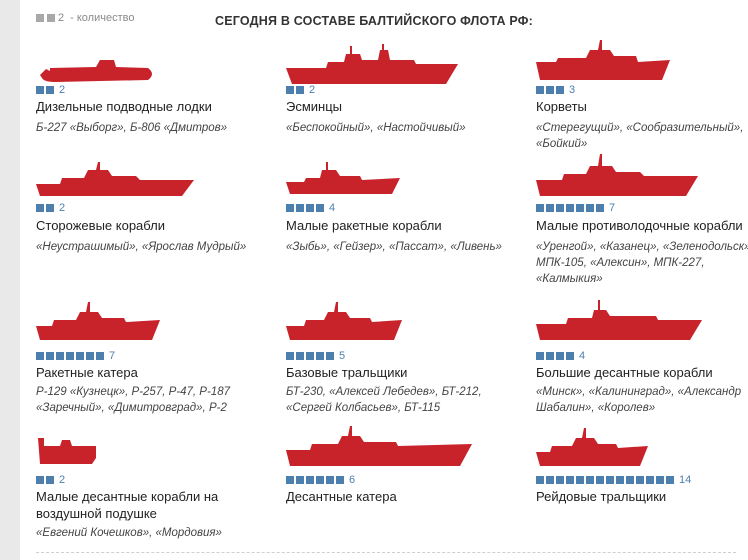 This screenshot has height=560, width=748. What do you see at coordinates (386, 552) in the screenshot?
I see `divider` at bounding box center [386, 552].